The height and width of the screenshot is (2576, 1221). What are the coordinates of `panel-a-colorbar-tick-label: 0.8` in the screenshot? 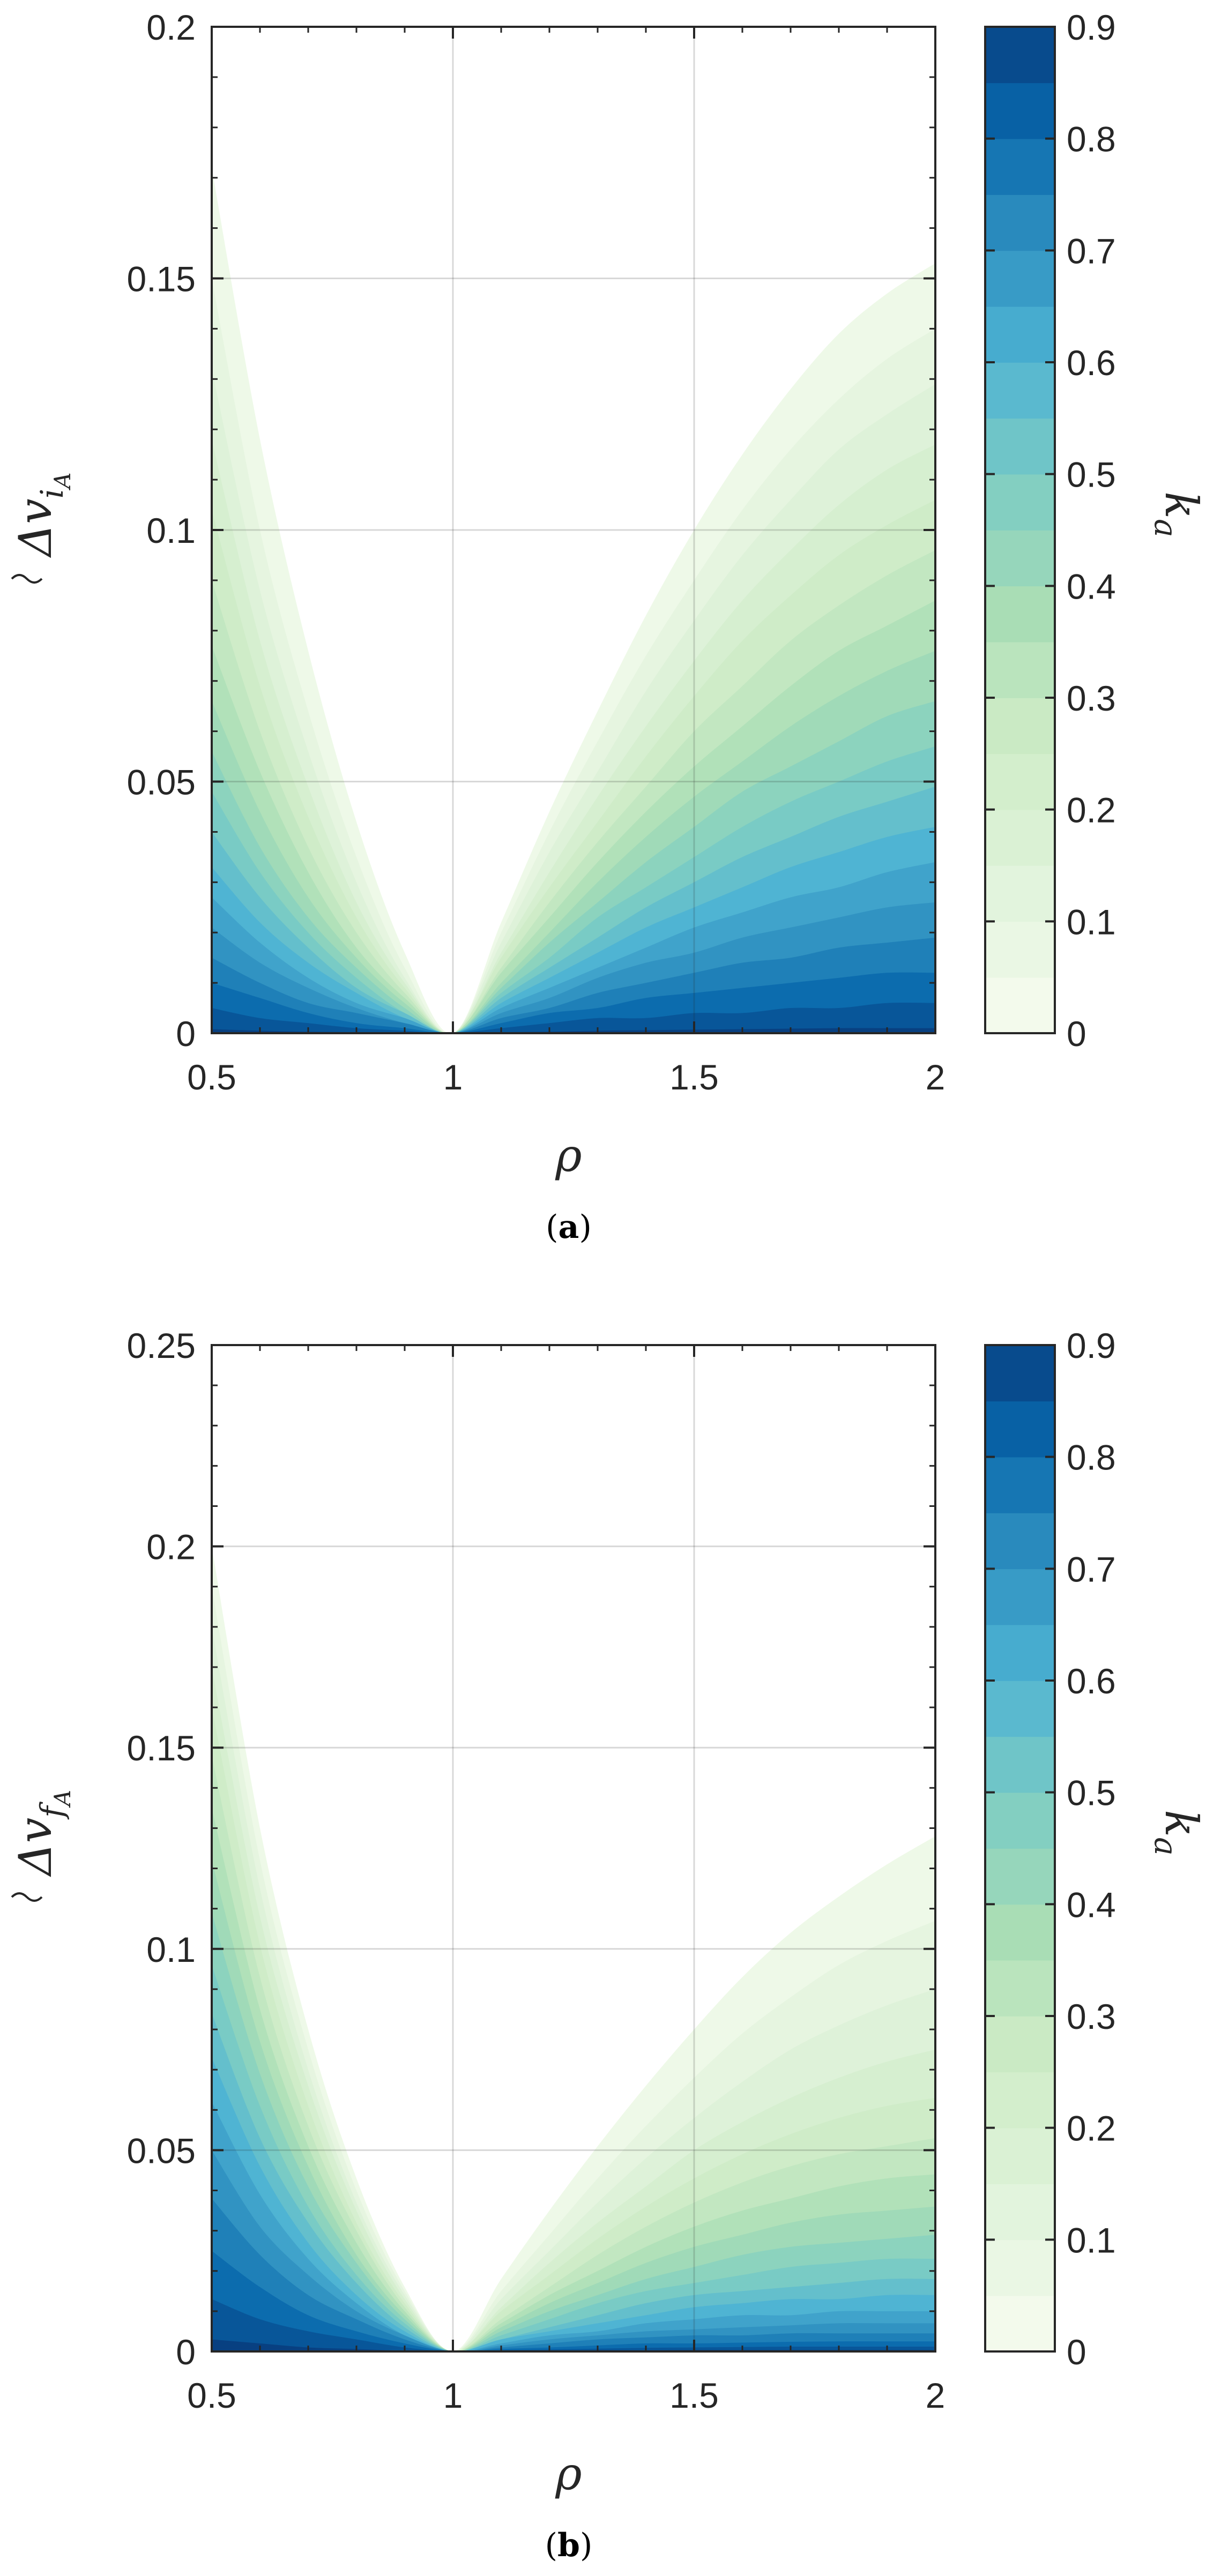 It's located at (1091, 139).